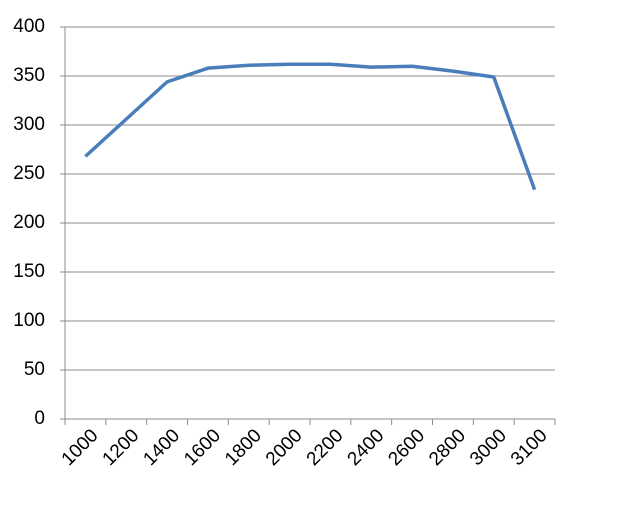  Describe the element at coordinates (80, 447) in the screenshot. I see `x-tick-label: 1000` at that location.